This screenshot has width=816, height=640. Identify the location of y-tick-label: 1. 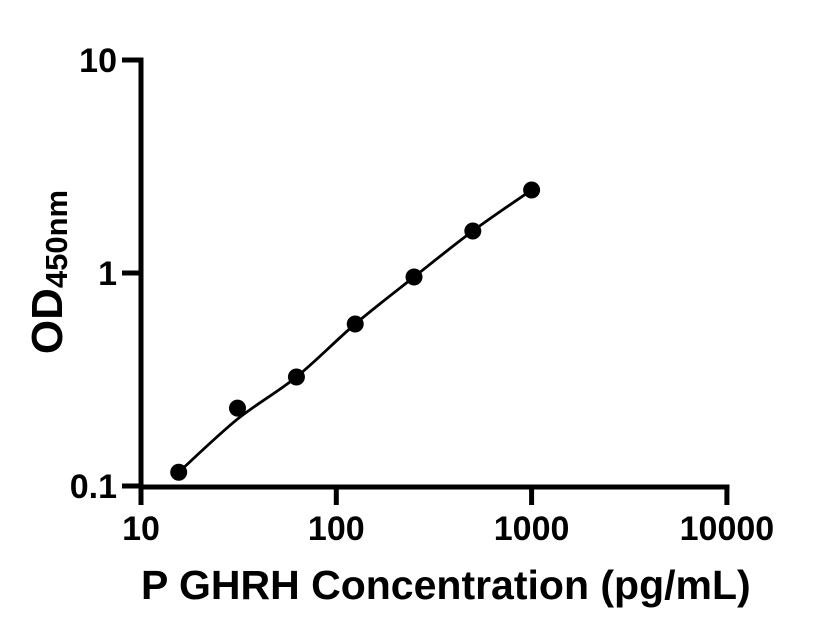
(107, 274).